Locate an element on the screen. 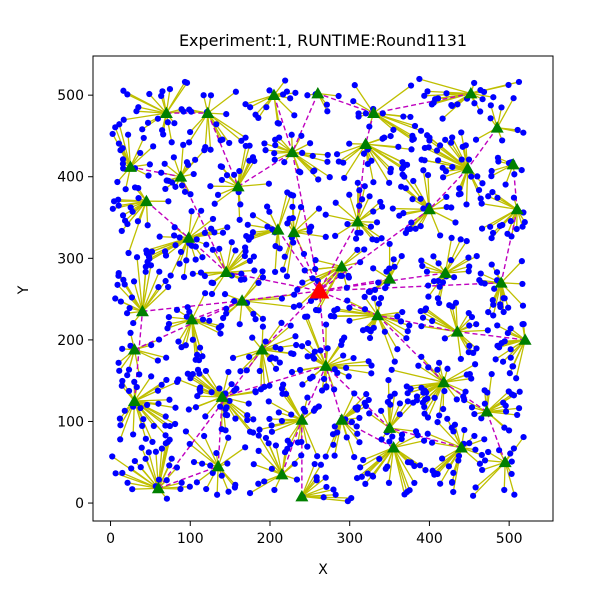 This screenshot has height=590, width=611. x-tick-label: 300 is located at coordinates (349, 539).